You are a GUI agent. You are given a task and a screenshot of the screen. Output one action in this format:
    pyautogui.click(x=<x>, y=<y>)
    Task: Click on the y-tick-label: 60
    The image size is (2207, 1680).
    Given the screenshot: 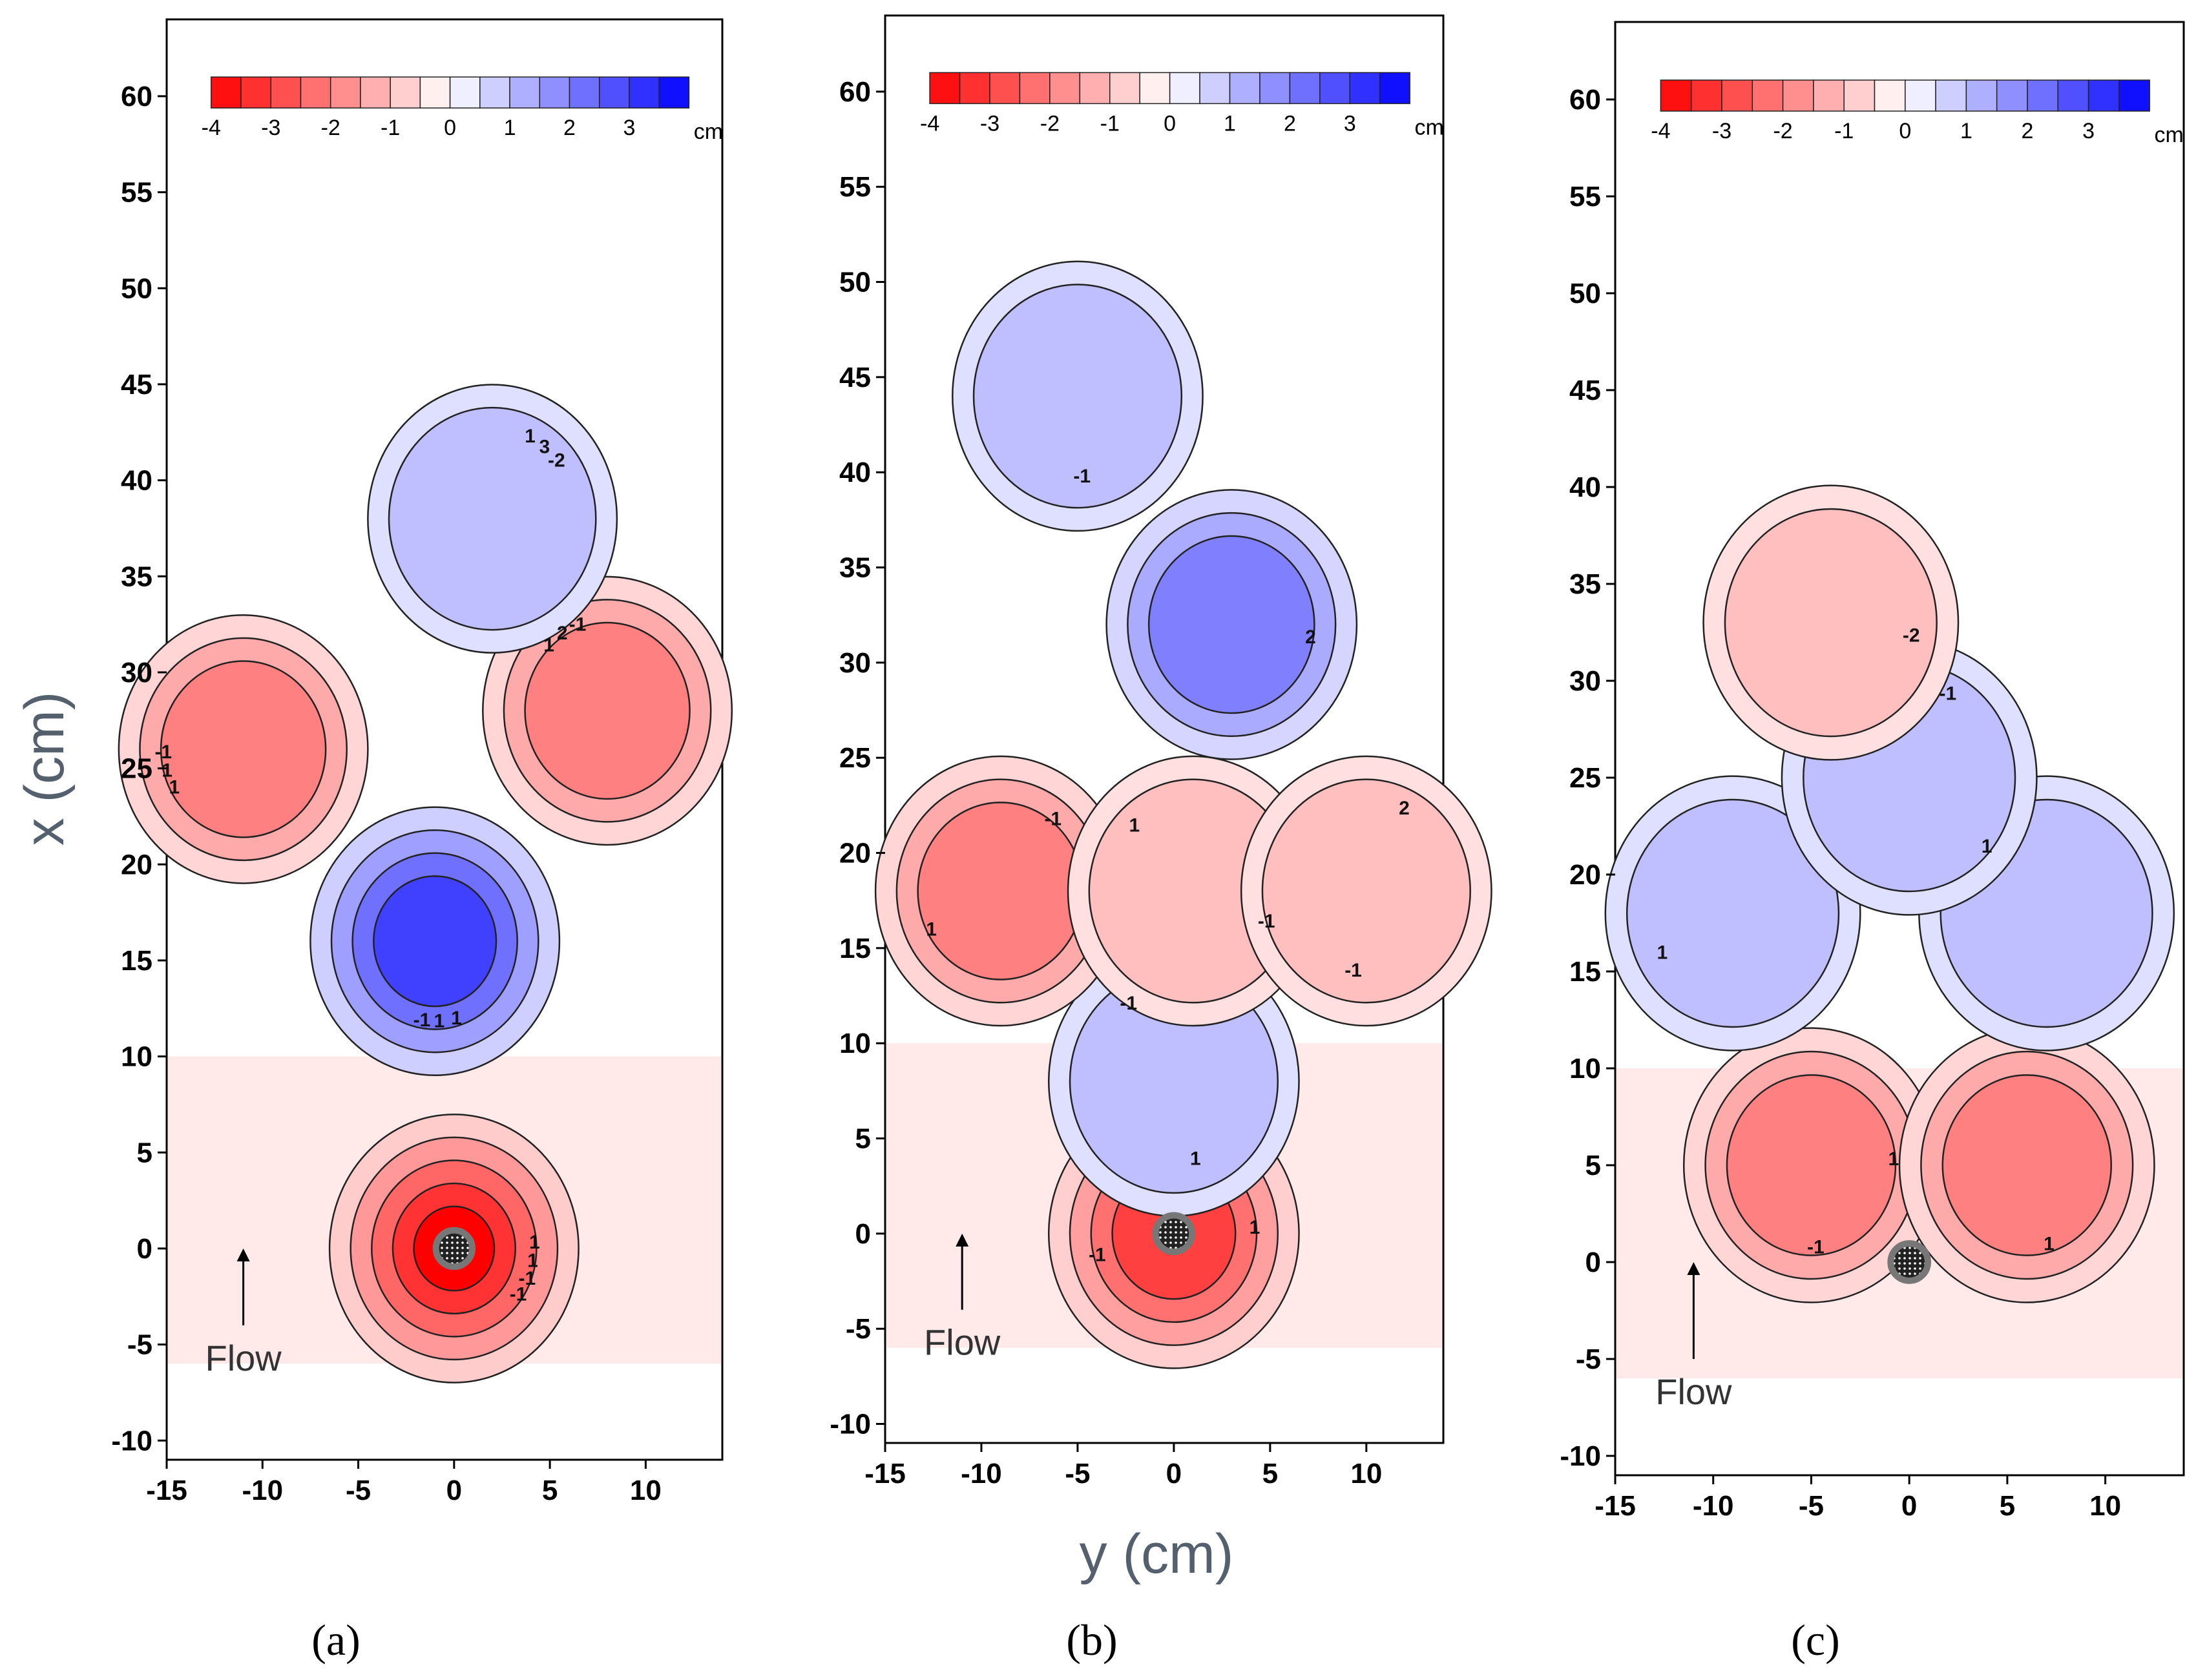 What is the action you would take?
    pyautogui.click(x=1585, y=100)
    